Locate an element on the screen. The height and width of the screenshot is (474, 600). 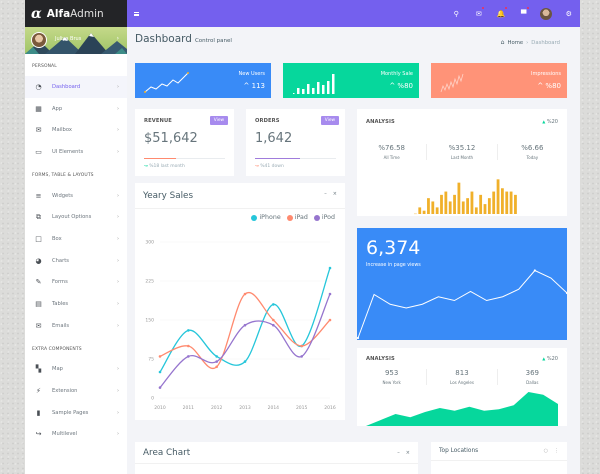
sidebar-item-forms: ✎ Forms › is located at coordinates (76, 283).